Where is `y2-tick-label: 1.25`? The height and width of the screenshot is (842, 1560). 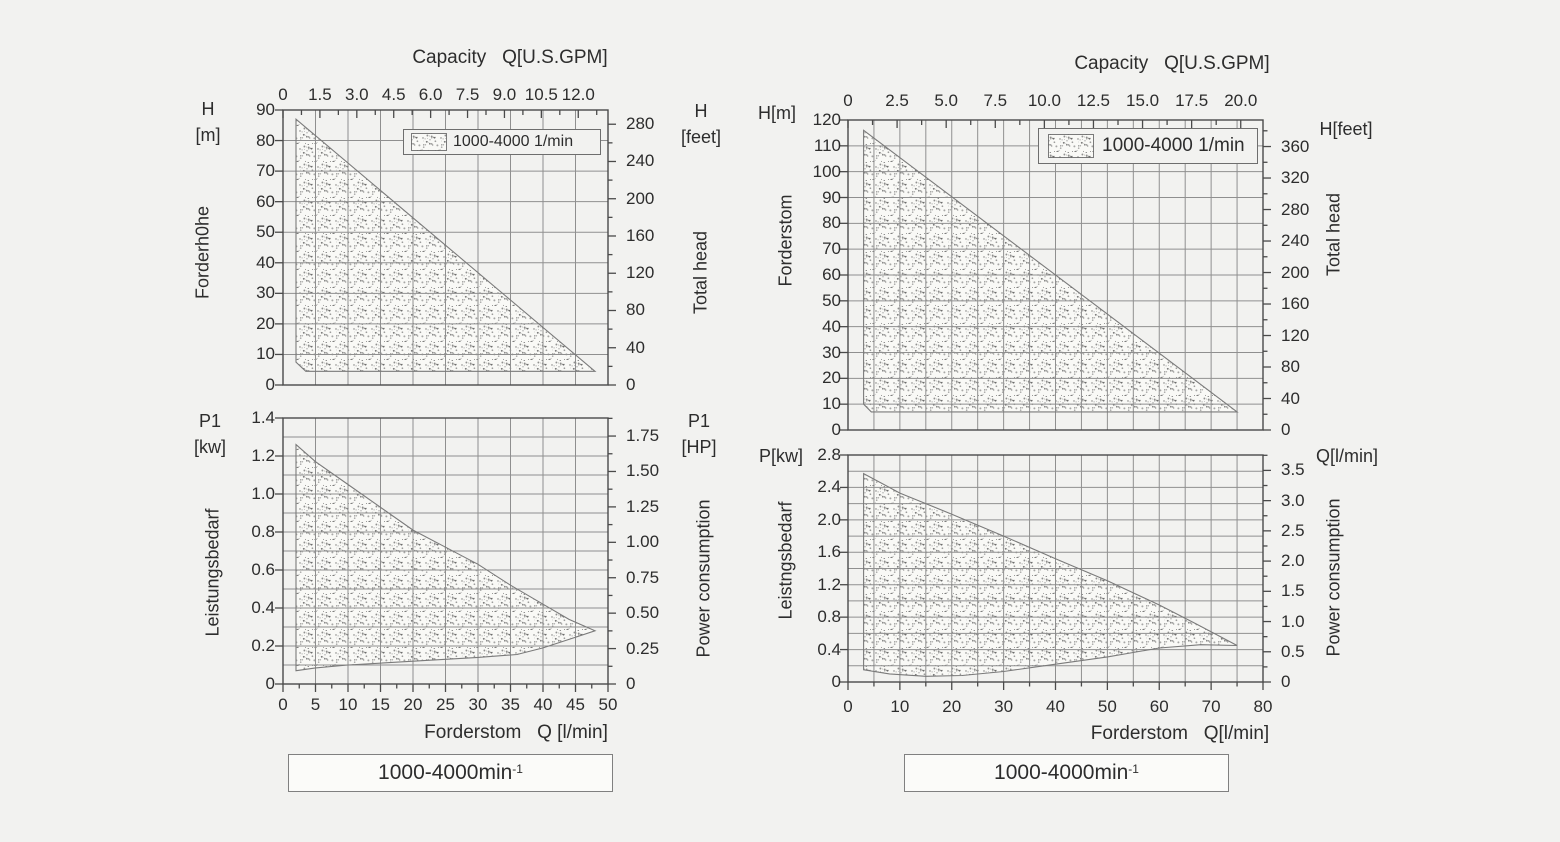 y2-tick-label: 1.25 is located at coordinates (643, 506).